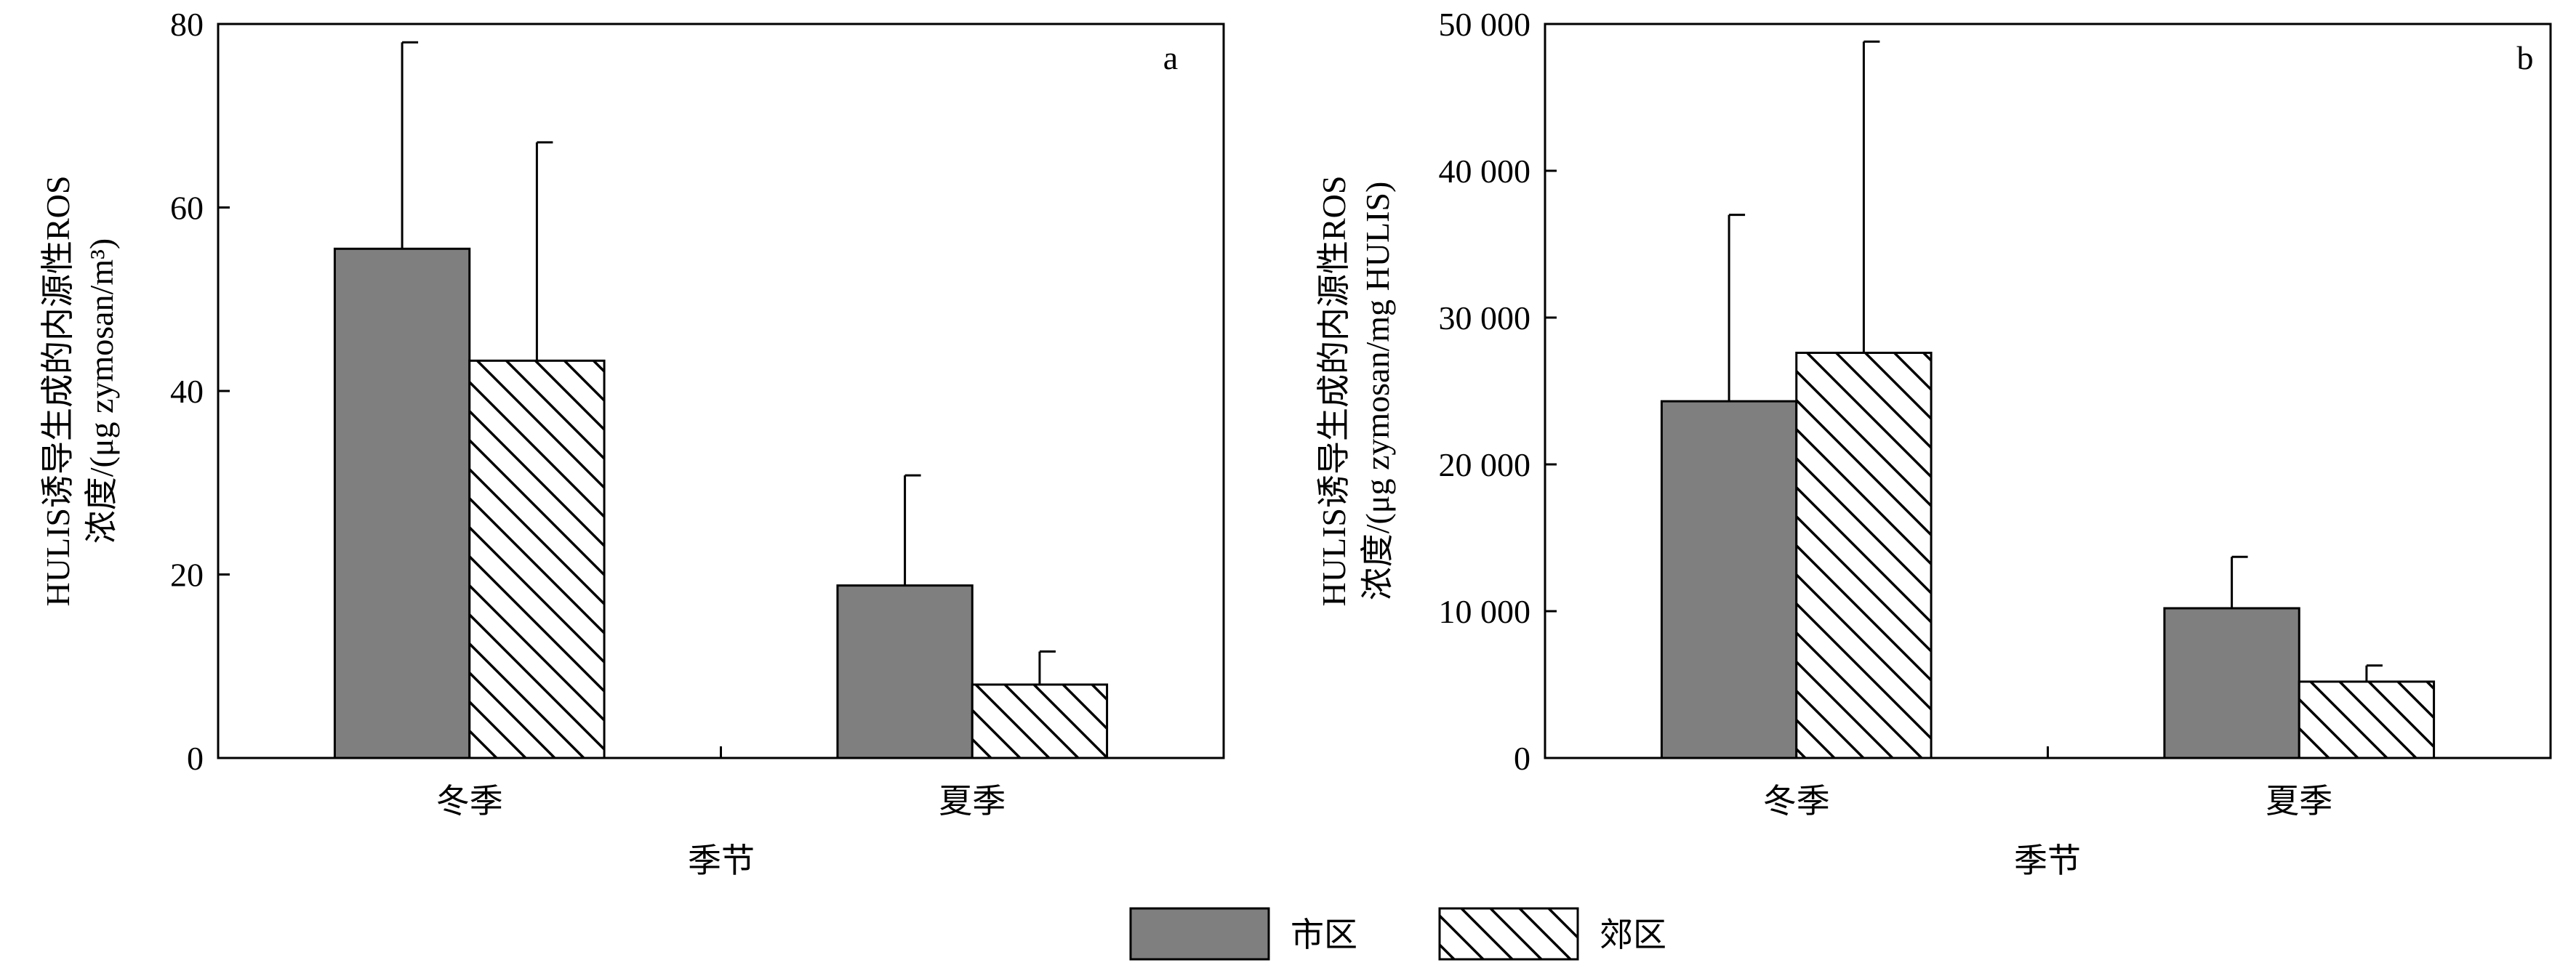 The width and height of the screenshot is (2576, 976). Describe the element at coordinates (1334, 391) in the screenshot. I see `y-axis-title-b-line1: HULIS诱导生成的内源性ROS` at that location.